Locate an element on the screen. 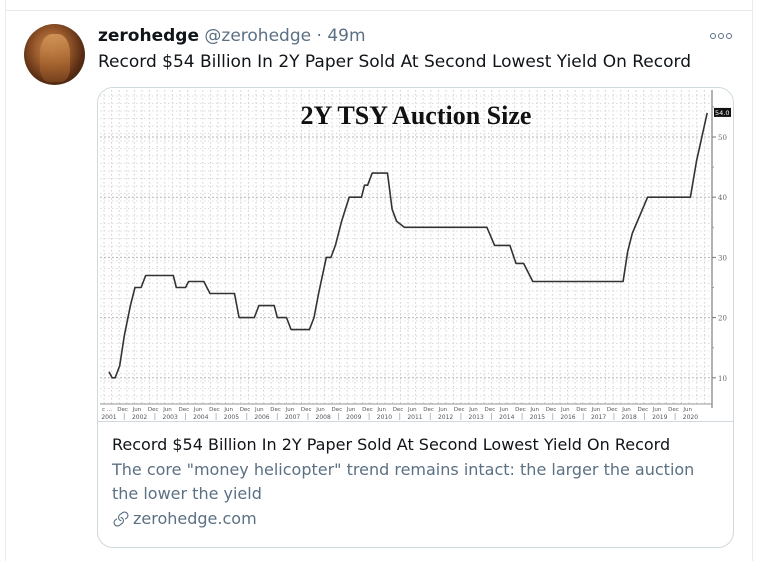  svg-text: 2009 is located at coordinates (353, 417).